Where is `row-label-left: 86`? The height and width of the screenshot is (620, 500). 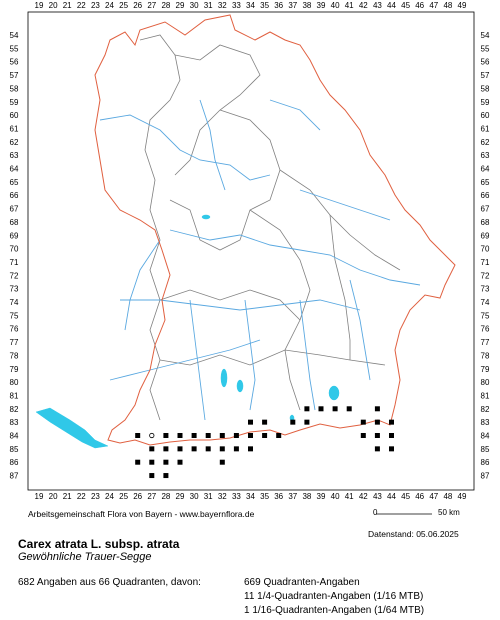 row-label-left: 86 is located at coordinates (14, 462).